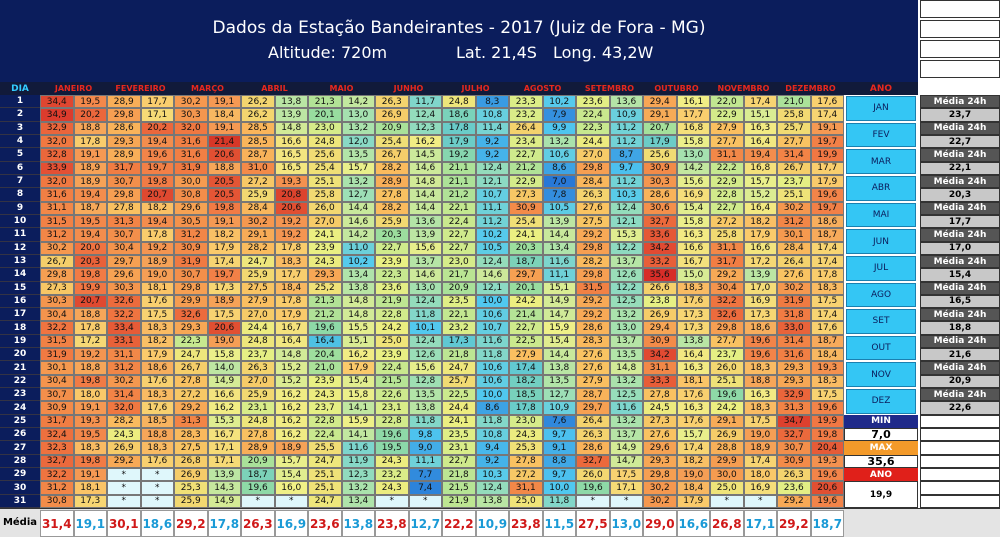 Image resolution: width=1000 pixels, height=537 pixels. I want to click on mean-24h-value: 20,9, so click(960, 381).